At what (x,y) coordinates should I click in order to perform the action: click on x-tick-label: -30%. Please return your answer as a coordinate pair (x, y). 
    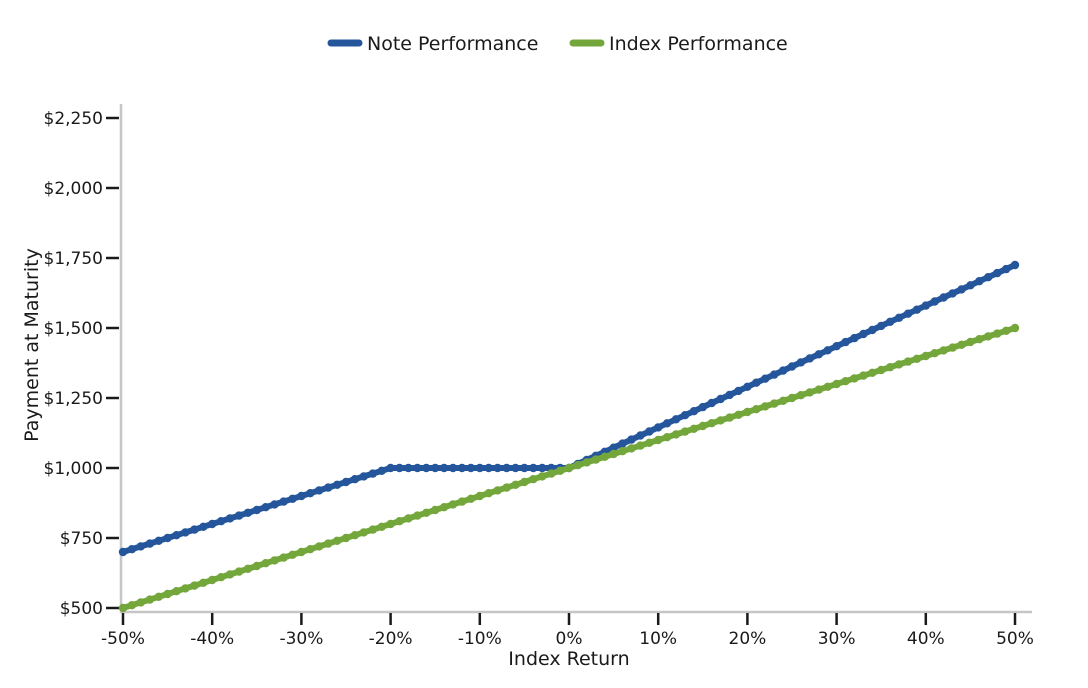
    Looking at the image, I should click on (301, 639).